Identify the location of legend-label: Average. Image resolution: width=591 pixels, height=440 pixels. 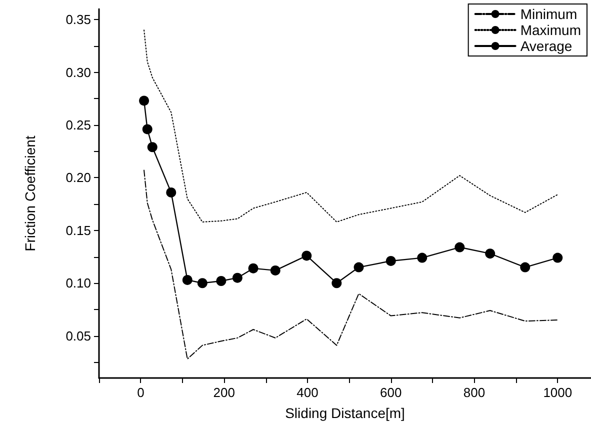
(546, 46).